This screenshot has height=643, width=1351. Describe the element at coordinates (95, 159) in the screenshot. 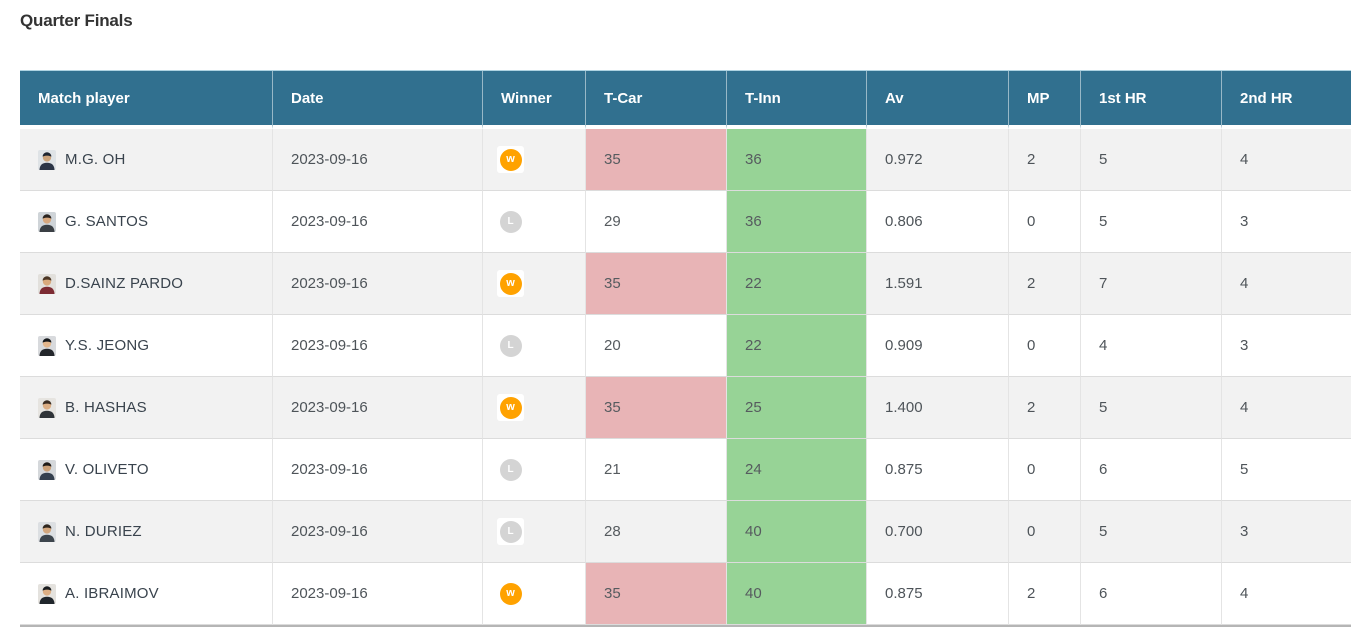

I see `player-name: M.G. OH` at that location.